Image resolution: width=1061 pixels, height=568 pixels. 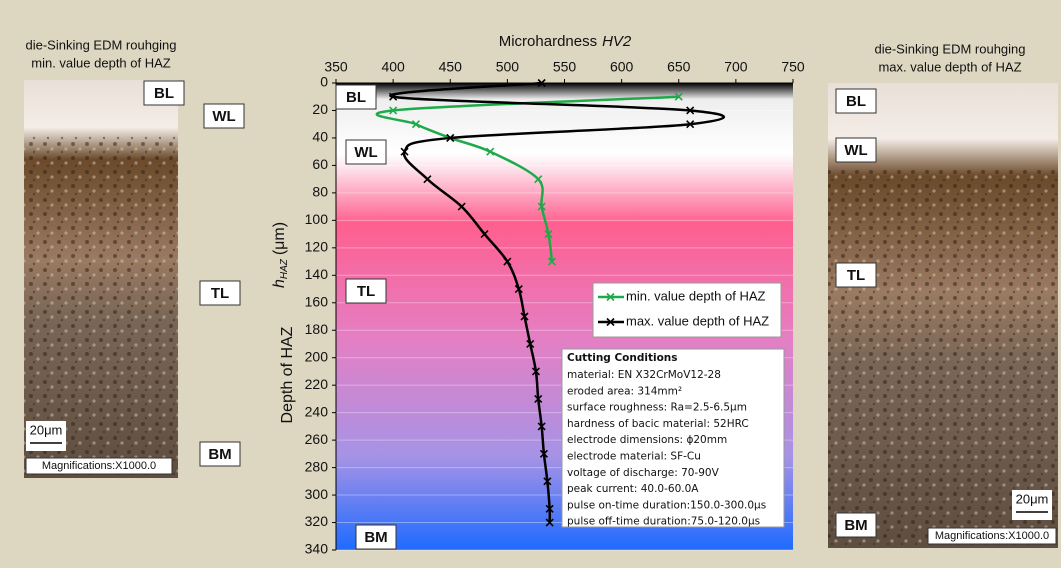 I want to click on y-unit-part: HAZ, so click(x=284, y=268).